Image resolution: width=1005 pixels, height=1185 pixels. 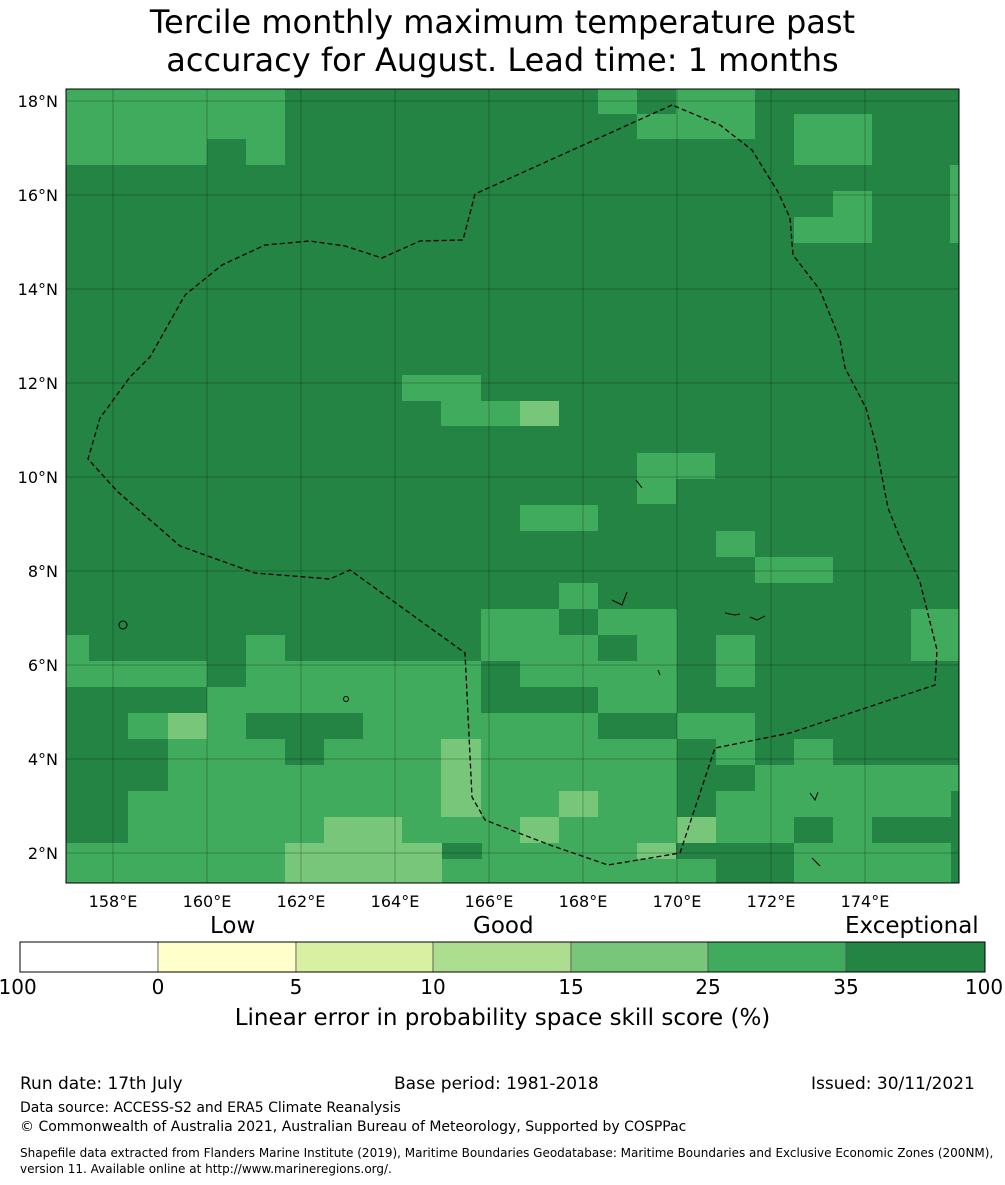 What do you see at coordinates (502, 60) in the screenshot?
I see `chart-title-line-2: accuracy for August. Lead time: 1 months` at bounding box center [502, 60].